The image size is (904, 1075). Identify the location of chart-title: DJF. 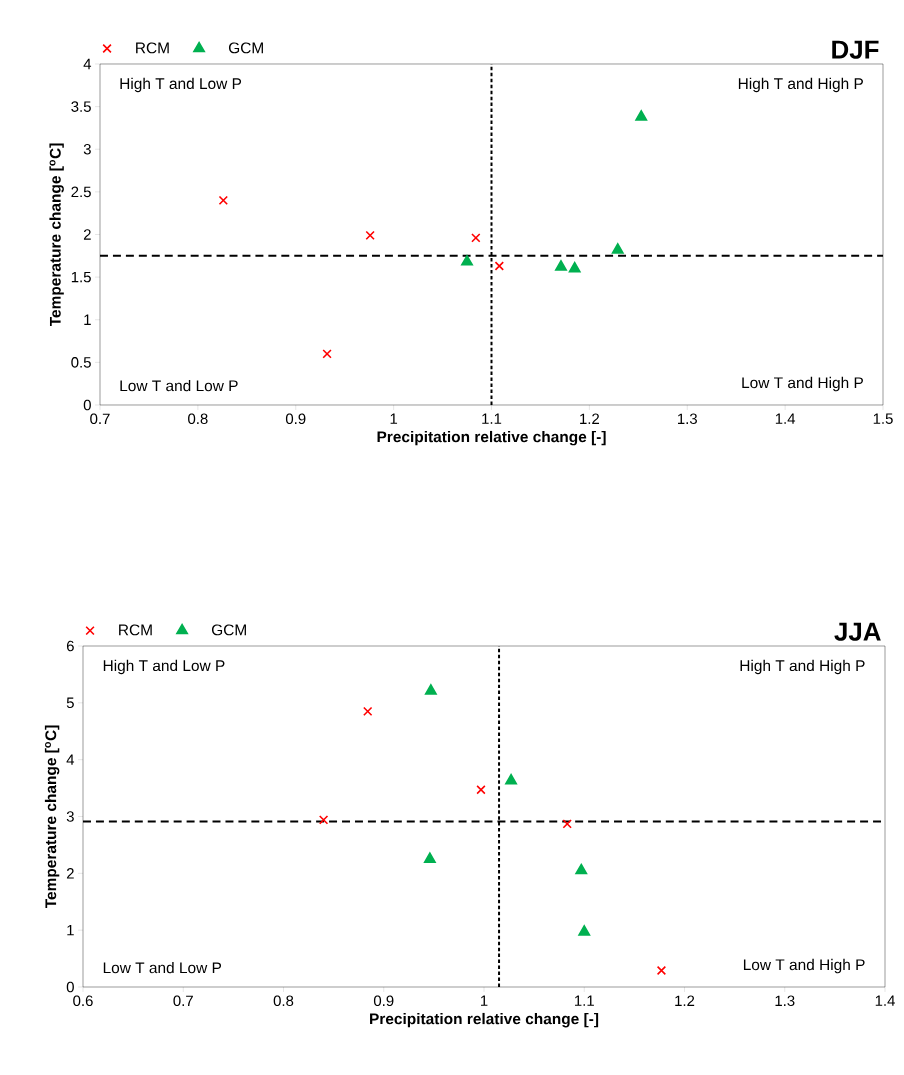
(855, 49).